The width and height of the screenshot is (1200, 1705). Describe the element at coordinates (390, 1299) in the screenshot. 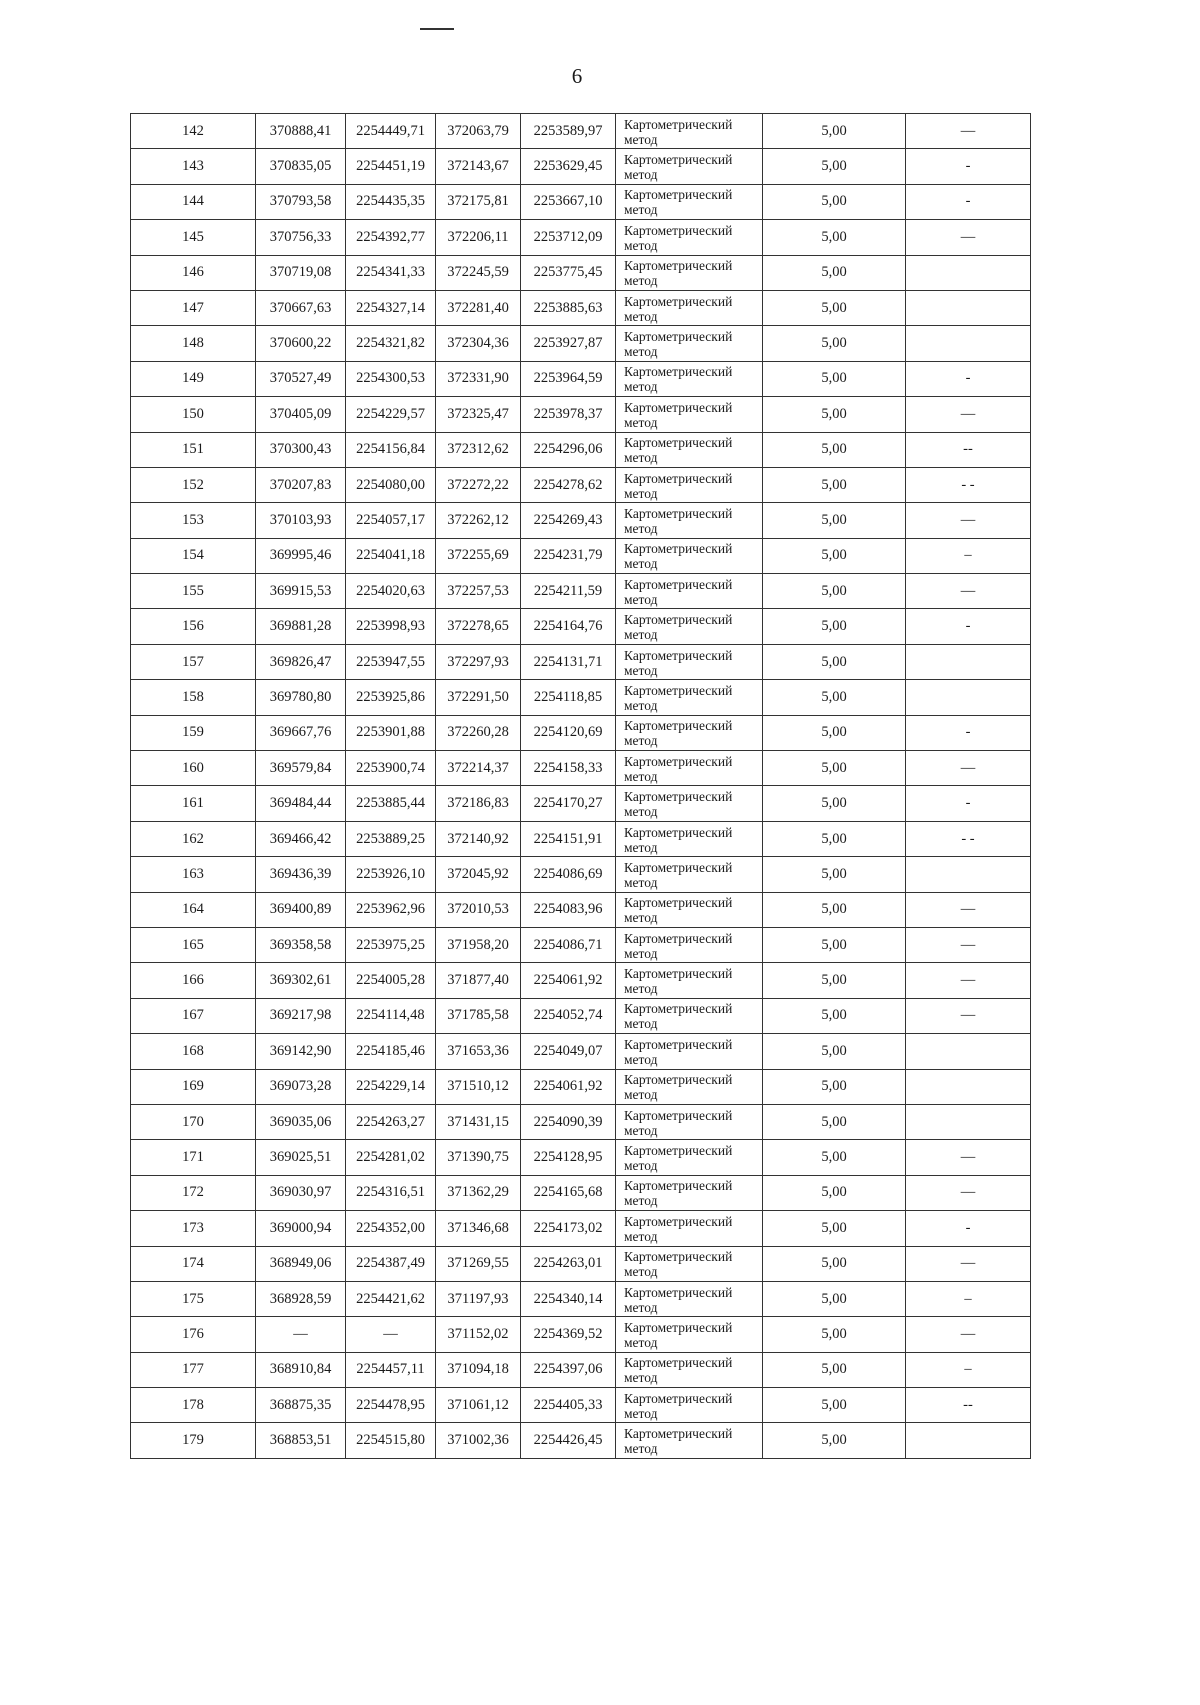

I see `y-coordinate-1-cell: 2254421,62` at that location.